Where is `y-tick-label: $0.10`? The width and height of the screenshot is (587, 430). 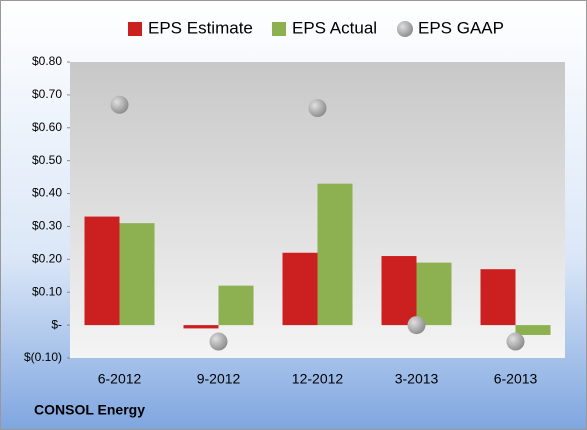
y-tick-label: $0.10 is located at coordinates (47, 291).